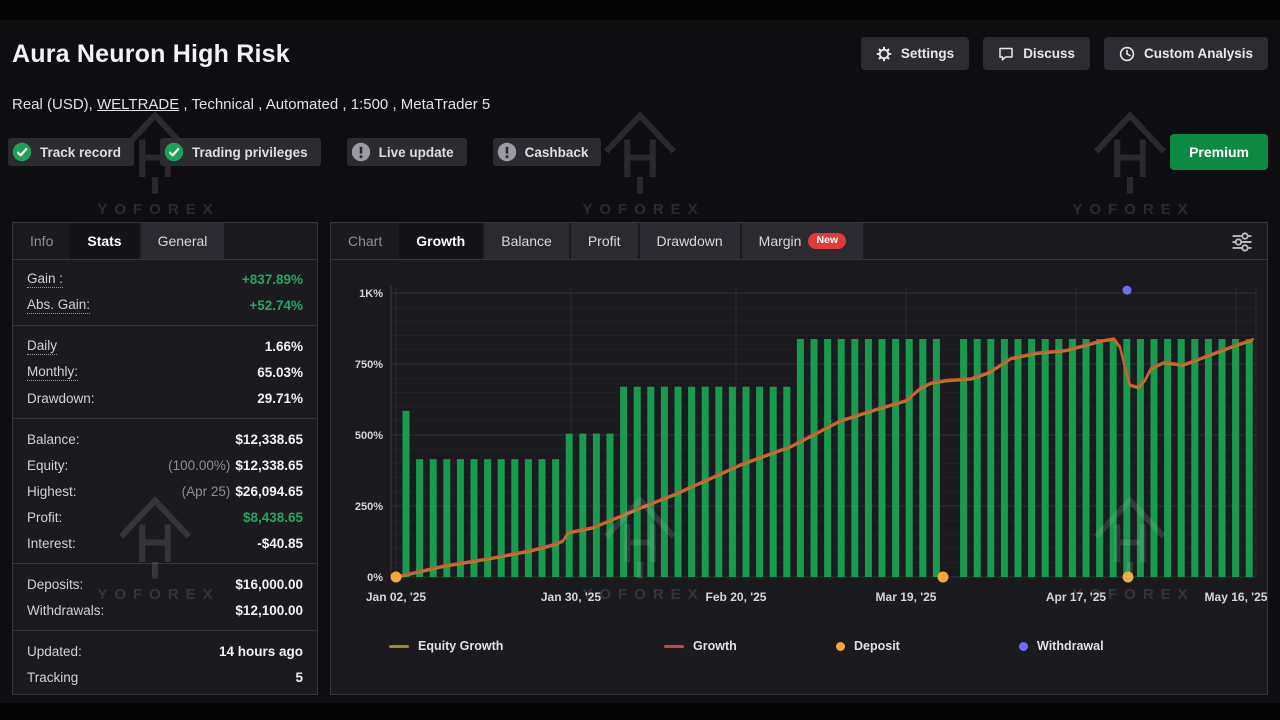 The height and width of the screenshot is (720, 1280). What do you see at coordinates (272, 279) in the screenshot?
I see `stat-value-text: +837.89%` at bounding box center [272, 279].